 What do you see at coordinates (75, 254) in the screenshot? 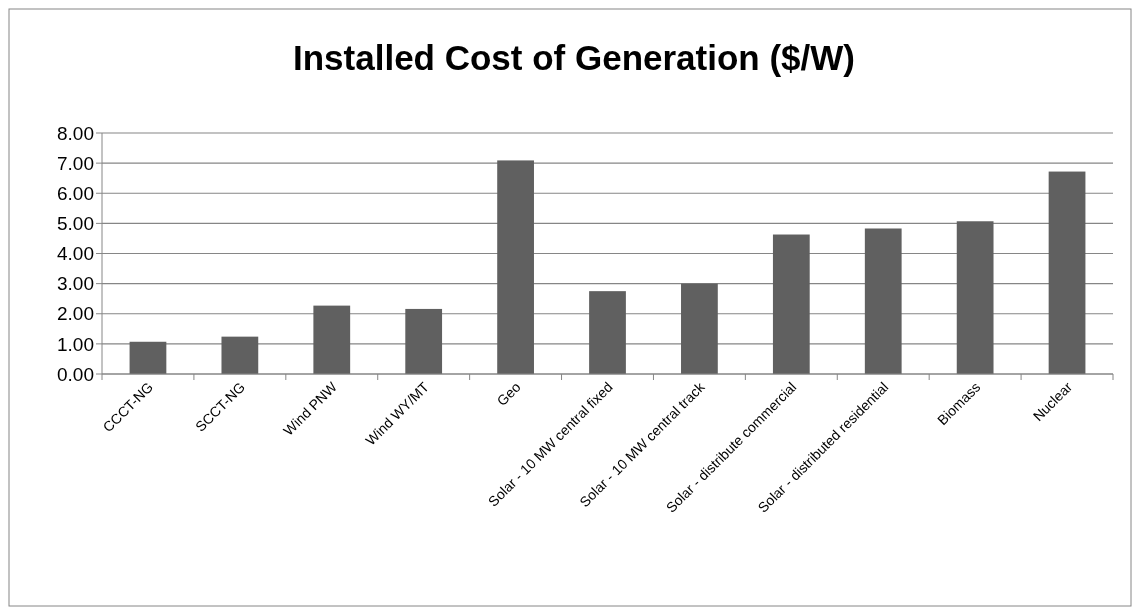
I see `y-tick-label: 4.00` at bounding box center [75, 254].